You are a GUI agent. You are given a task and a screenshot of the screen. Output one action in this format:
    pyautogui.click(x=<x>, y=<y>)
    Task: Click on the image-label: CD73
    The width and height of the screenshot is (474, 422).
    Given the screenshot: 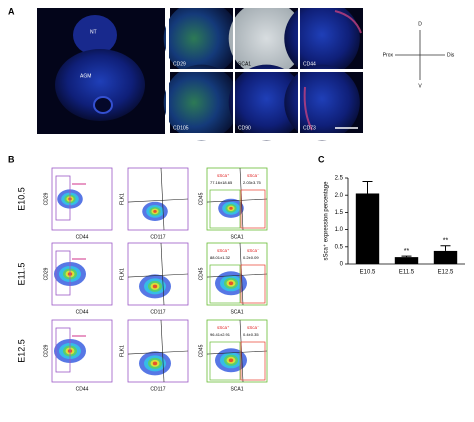 What is the action you would take?
    pyautogui.click(x=309, y=128)
    